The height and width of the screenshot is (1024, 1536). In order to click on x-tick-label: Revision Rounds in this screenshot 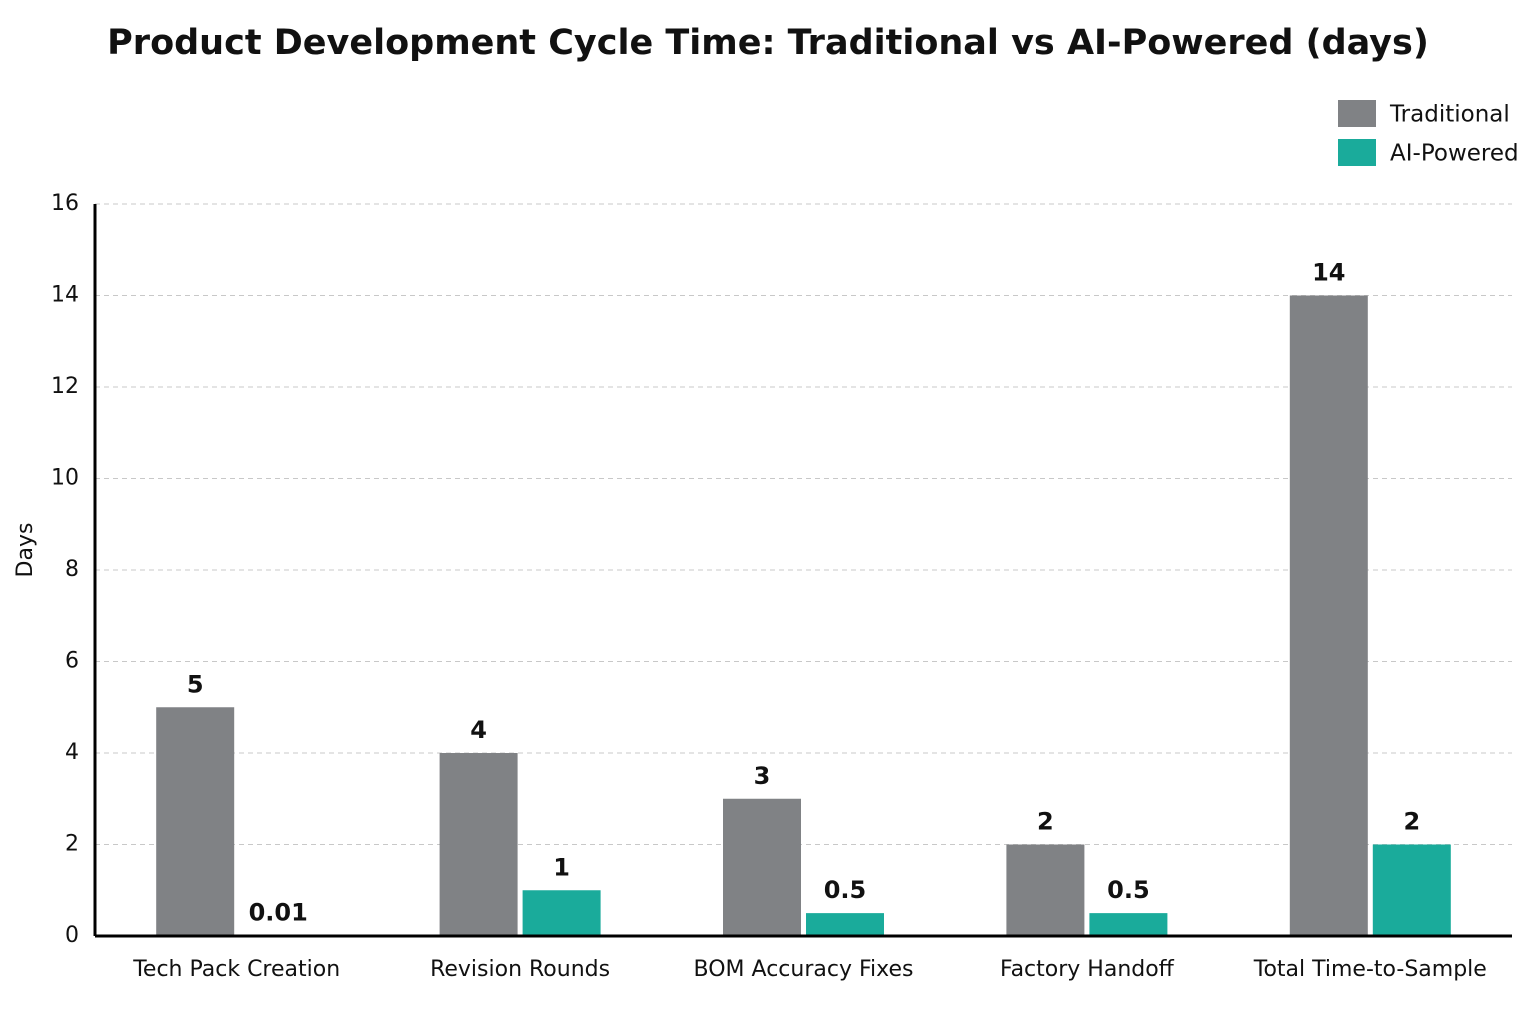, I will do `click(520, 969)`.